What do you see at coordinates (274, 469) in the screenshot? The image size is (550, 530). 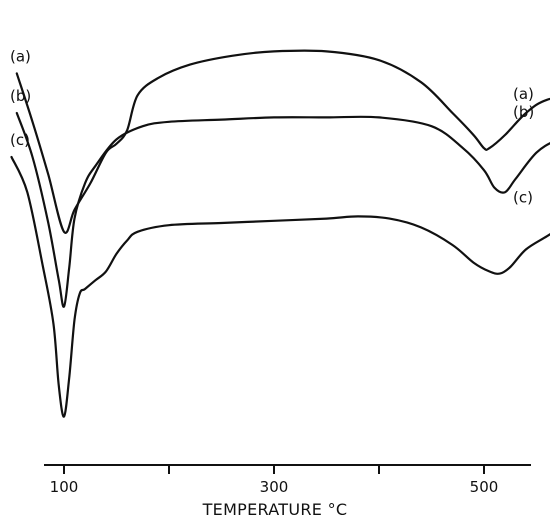 I see `x-axis-ticks` at bounding box center [274, 469].